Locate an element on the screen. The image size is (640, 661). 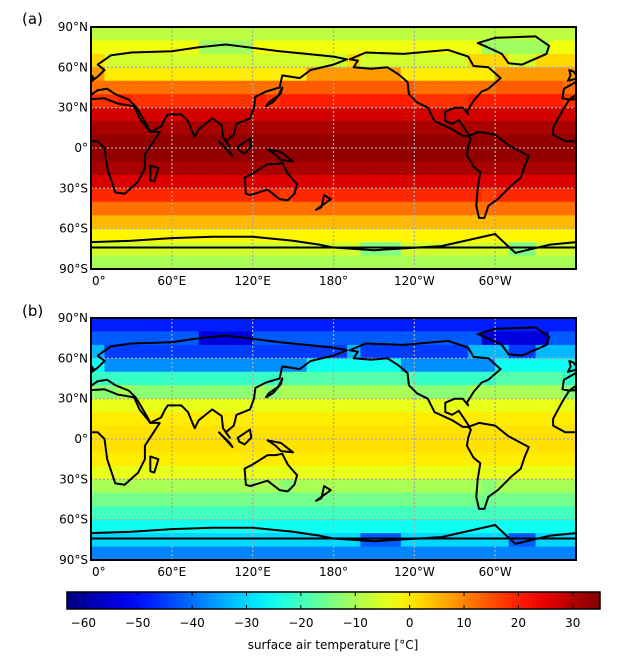
y-tick-label: 0° is located at coordinates (81, 439).